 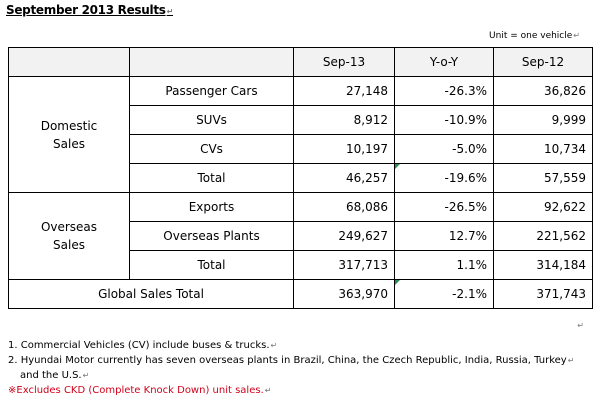 I want to click on value-sep-12: 371,743, so click(x=543, y=294).